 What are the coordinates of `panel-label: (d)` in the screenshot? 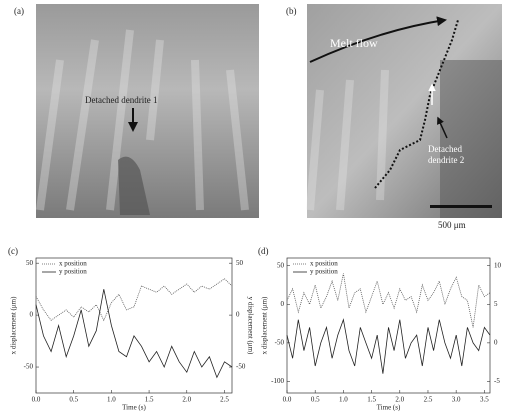 It's located at (263, 251).